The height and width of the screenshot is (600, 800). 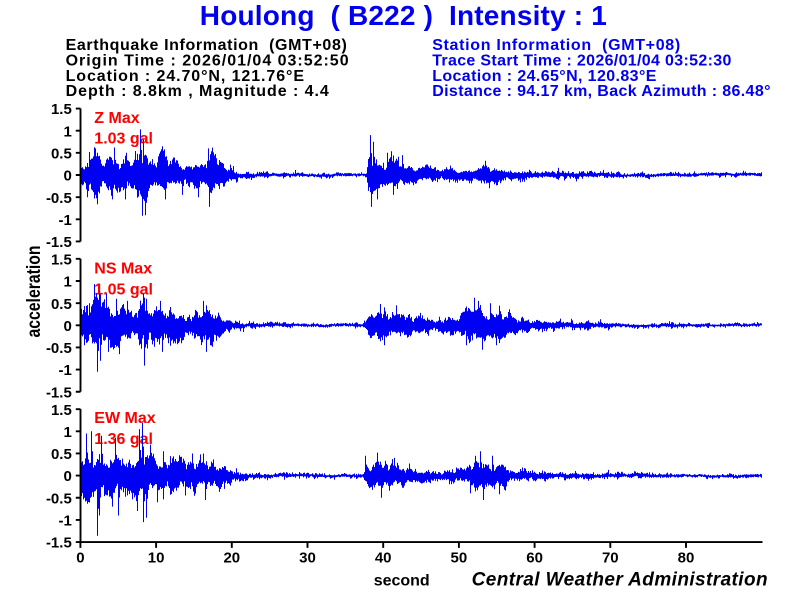 I want to click on svg-text: NS Max, so click(x=123, y=269).